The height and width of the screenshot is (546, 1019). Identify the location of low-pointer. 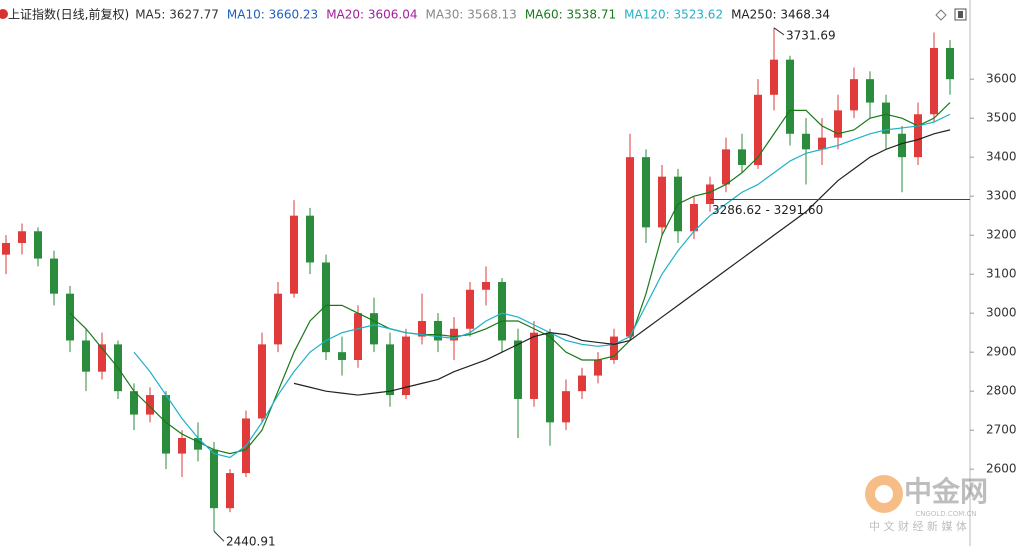
(219, 536).